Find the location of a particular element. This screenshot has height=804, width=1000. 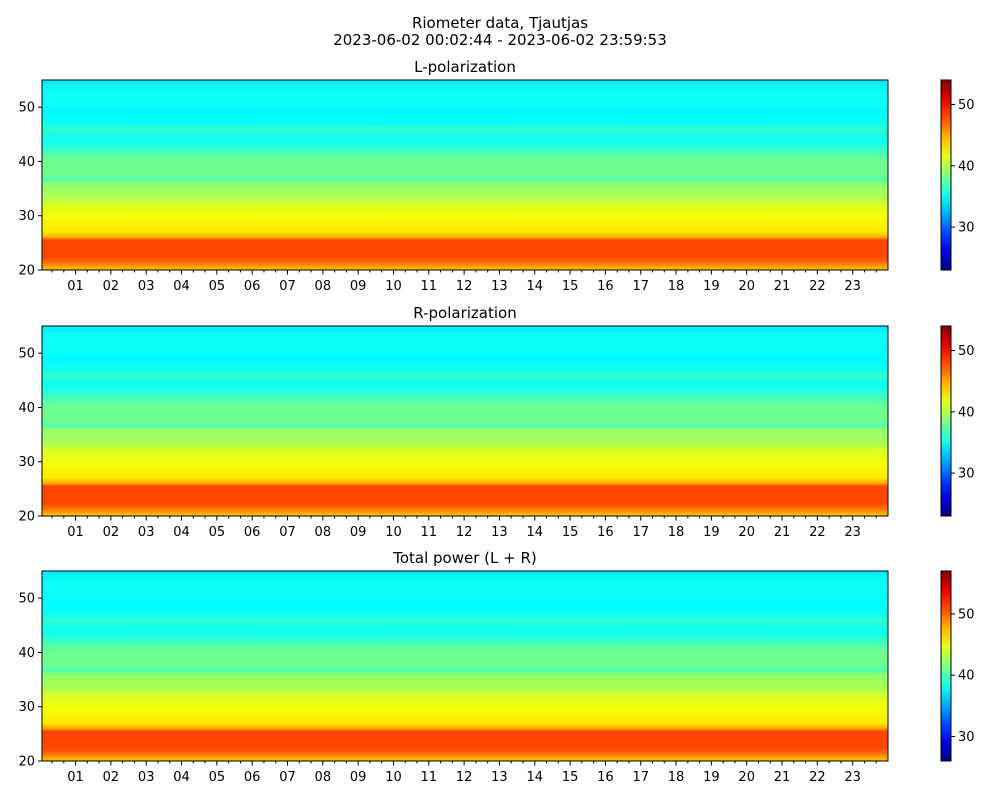

figure-suptitle-line1: Riometer data, Tjautjas is located at coordinates (500, 23).